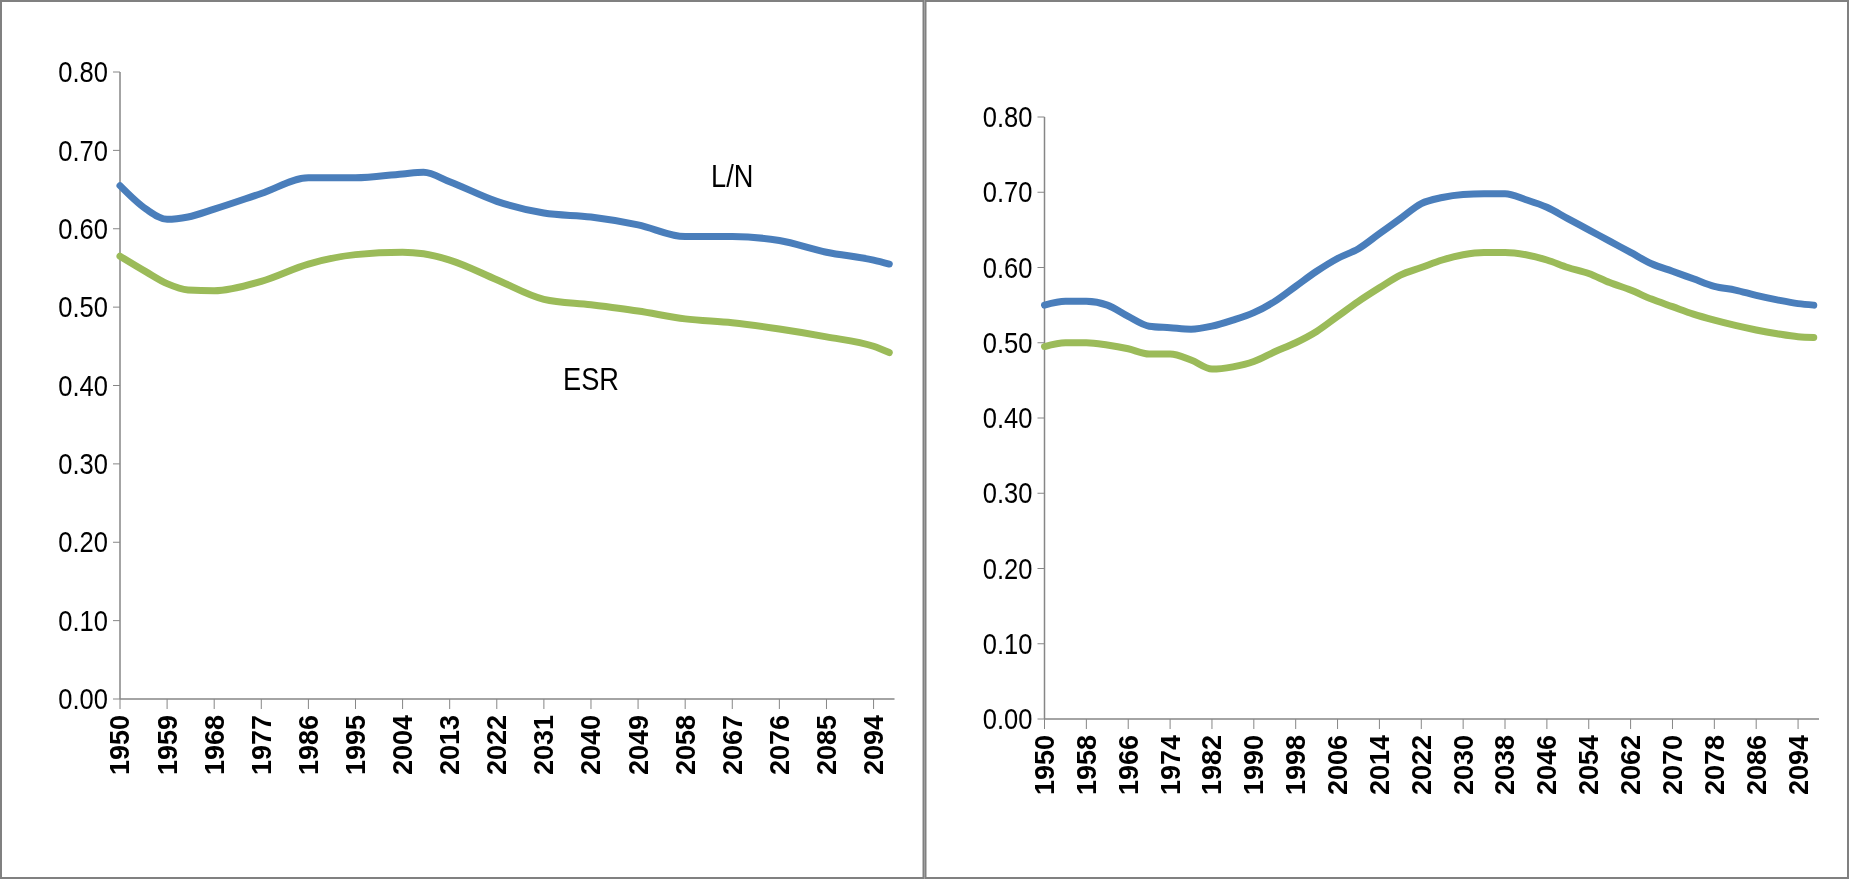  I want to click on x-tick-label: 1968, so click(214, 745).